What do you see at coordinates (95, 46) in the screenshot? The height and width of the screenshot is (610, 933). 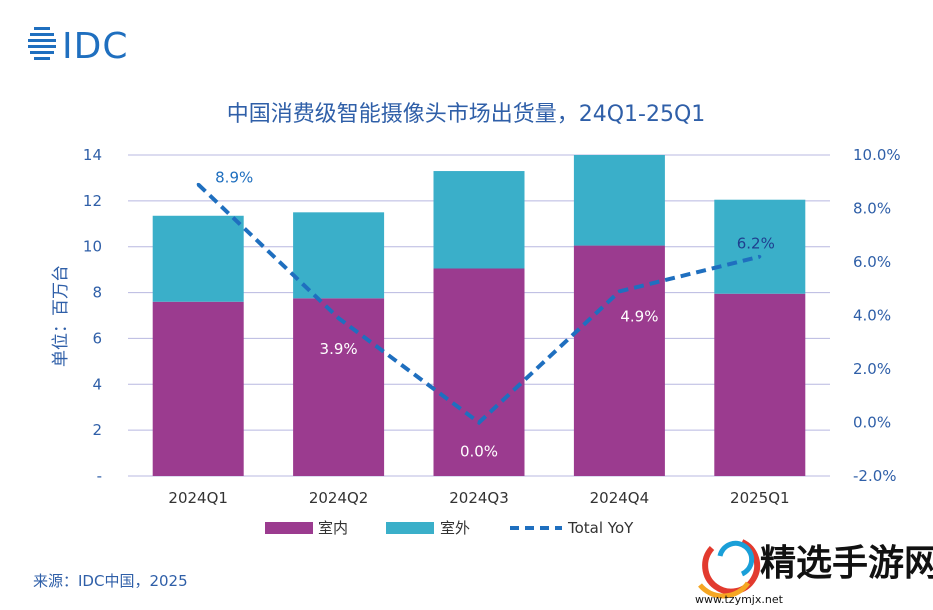 I see `logo-text: IDC` at bounding box center [95, 46].